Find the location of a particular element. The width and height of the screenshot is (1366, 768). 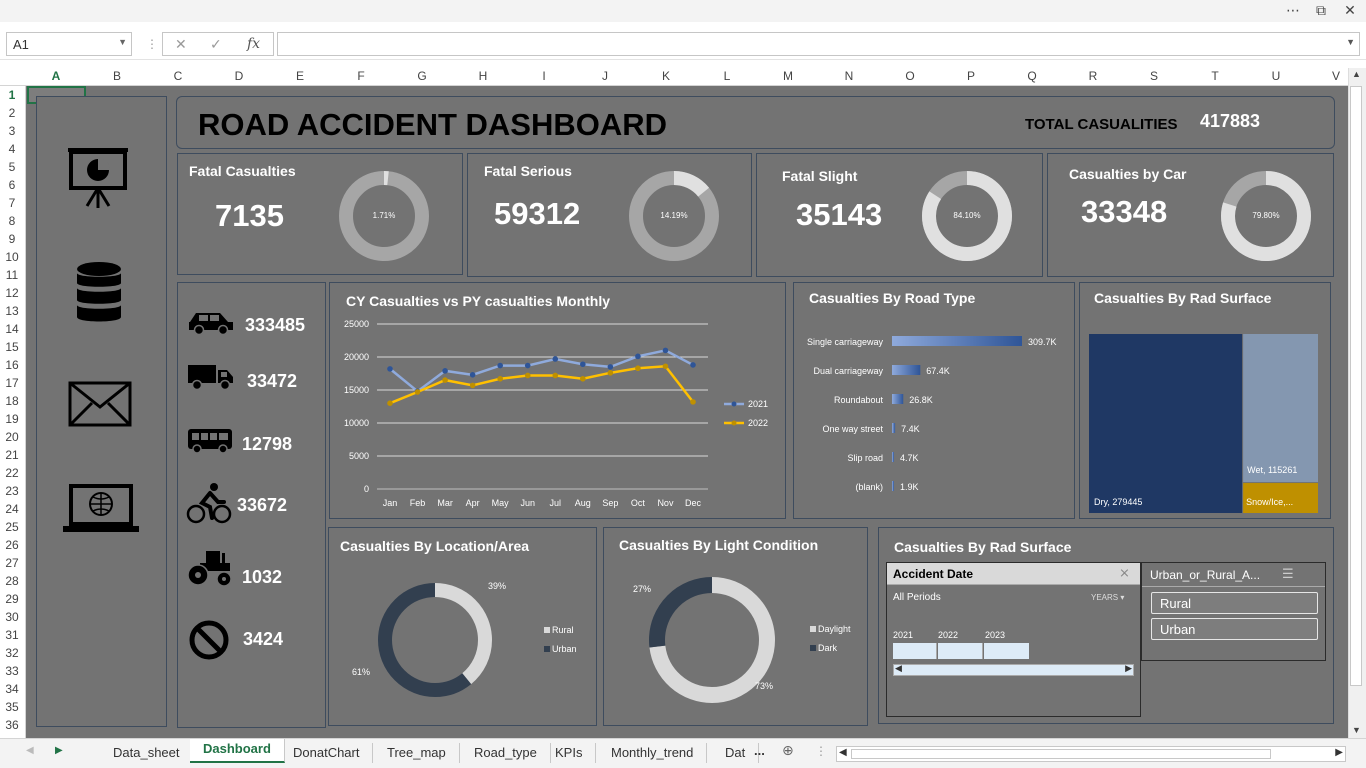

close-icon: ✕ is located at coordinates (1350, 10).